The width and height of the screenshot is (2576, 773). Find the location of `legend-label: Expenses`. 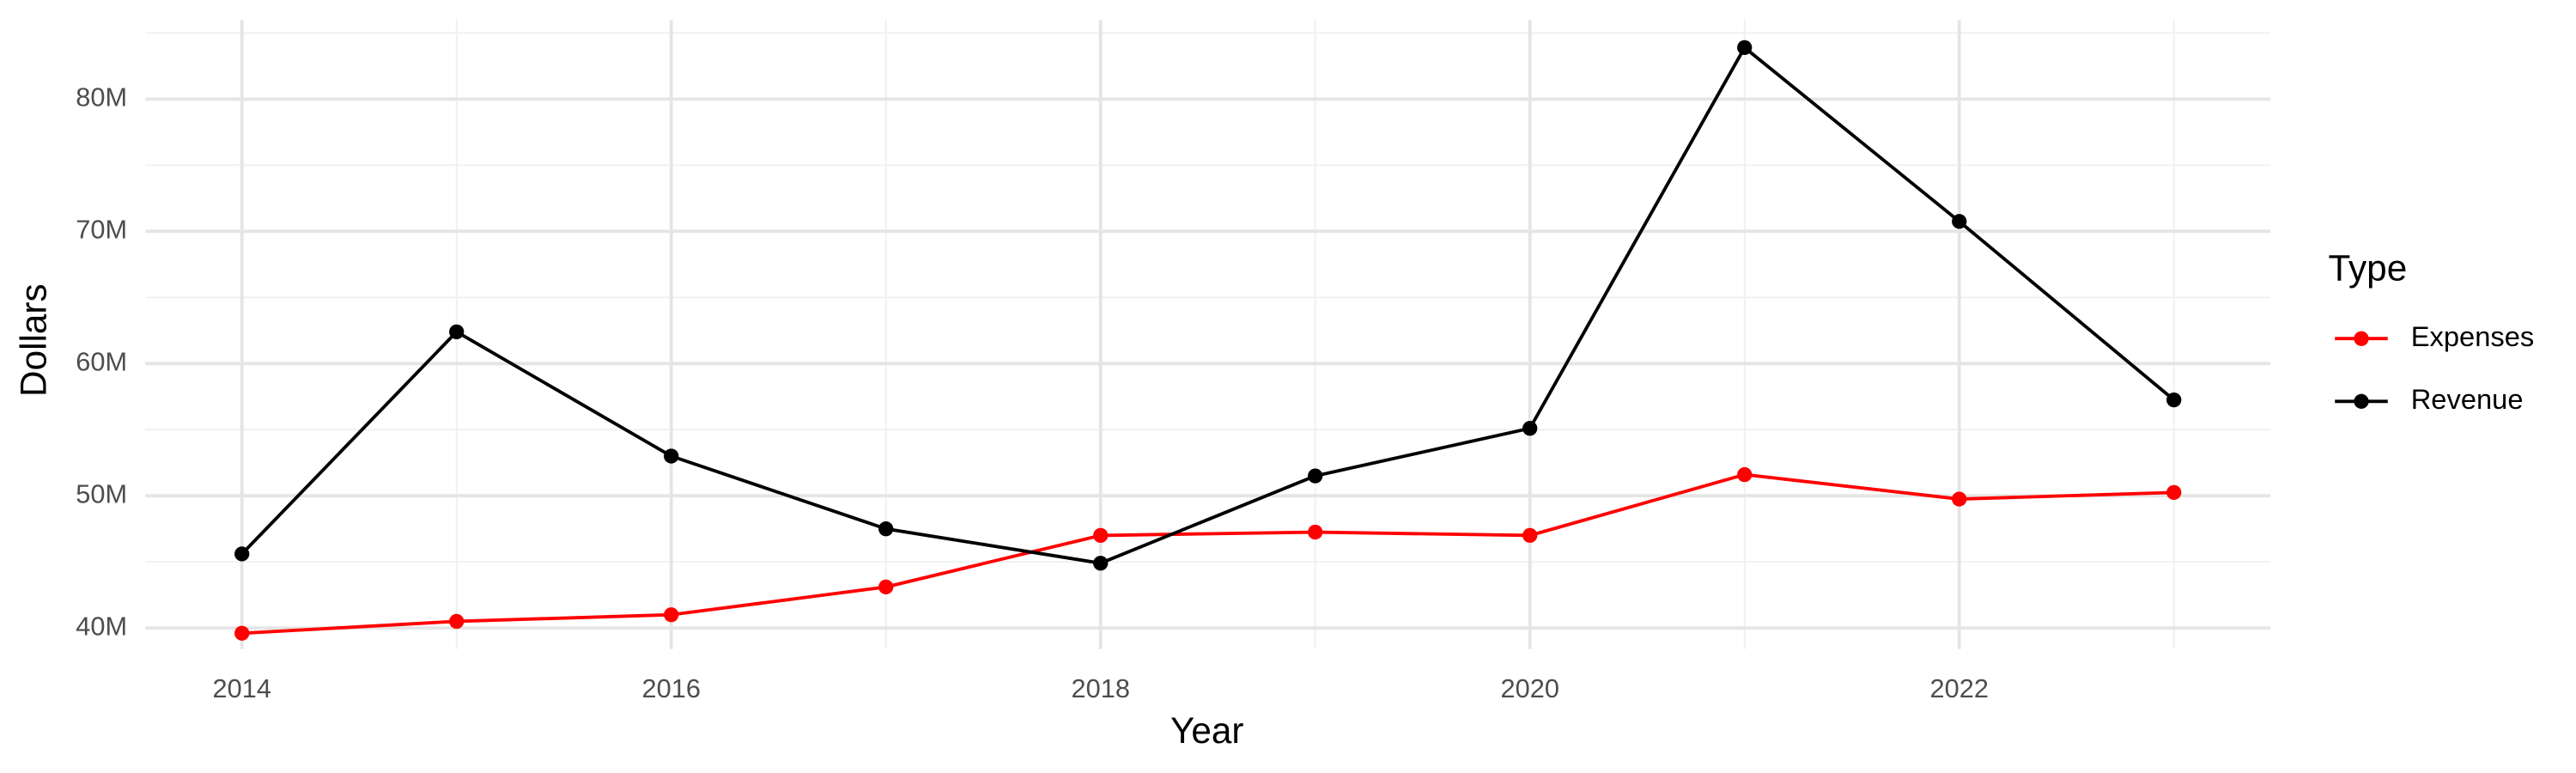

legend-label: Expenses is located at coordinates (2473, 336).